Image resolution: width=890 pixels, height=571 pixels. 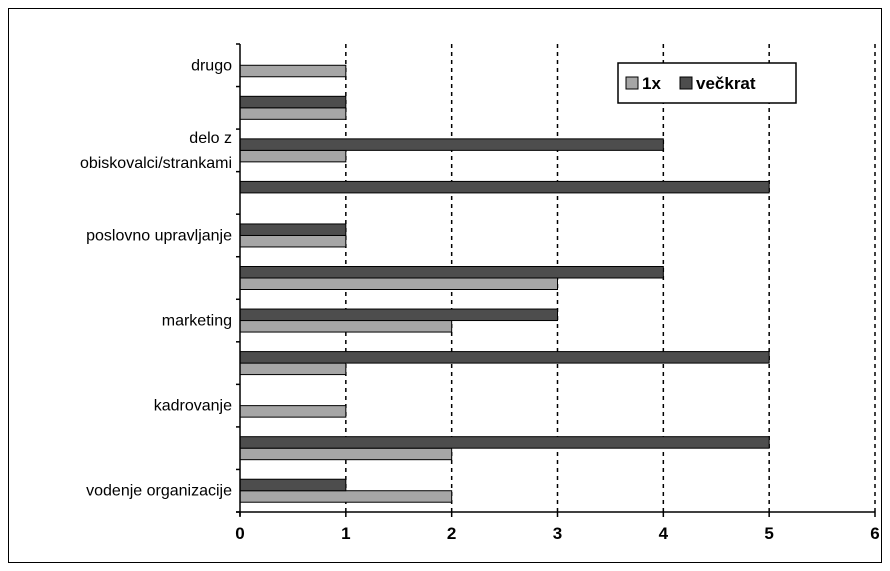 What do you see at coordinates (159, 235) in the screenshot?
I see `category-label-6: poslovno upravljanje` at bounding box center [159, 235].